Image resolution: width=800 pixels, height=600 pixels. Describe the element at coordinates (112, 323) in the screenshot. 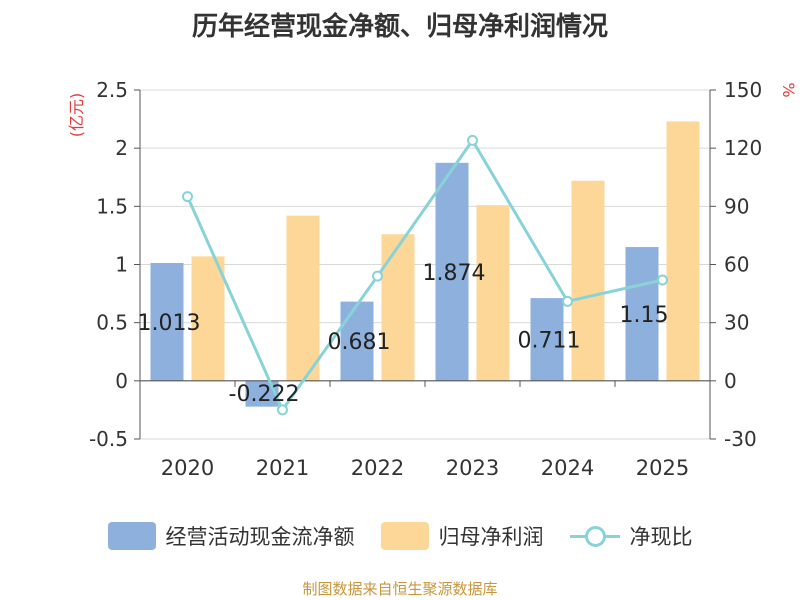

I see `y-left-tick-label: 0.5` at that location.